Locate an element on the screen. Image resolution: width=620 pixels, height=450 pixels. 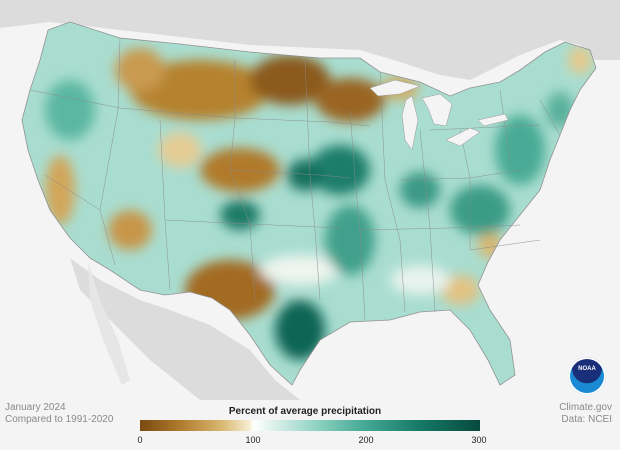
legend-title: Percent of average precipitation is located at coordinates (305, 411).